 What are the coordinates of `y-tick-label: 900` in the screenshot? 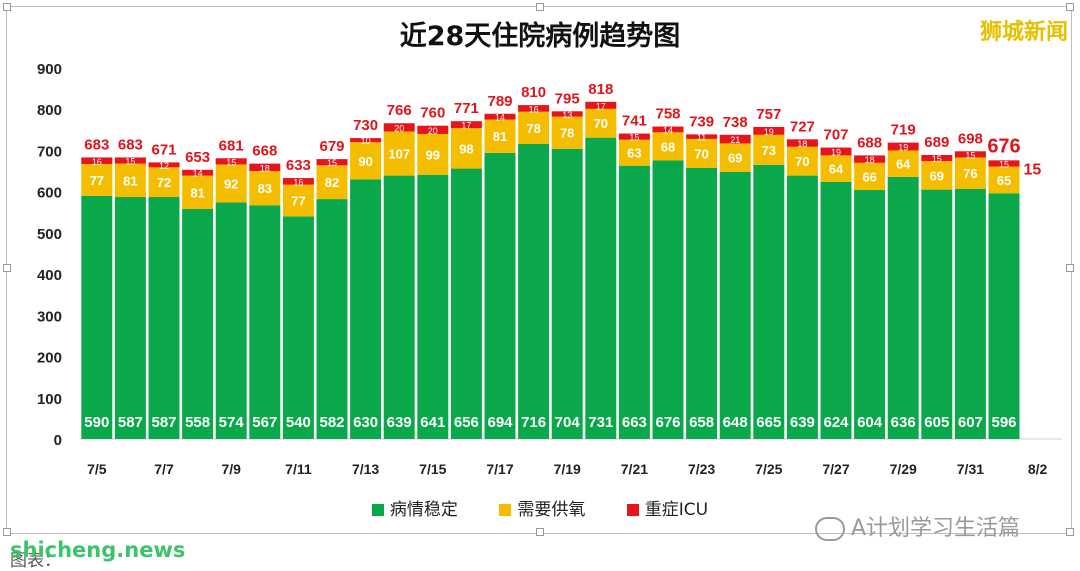 It's located at (49, 69).